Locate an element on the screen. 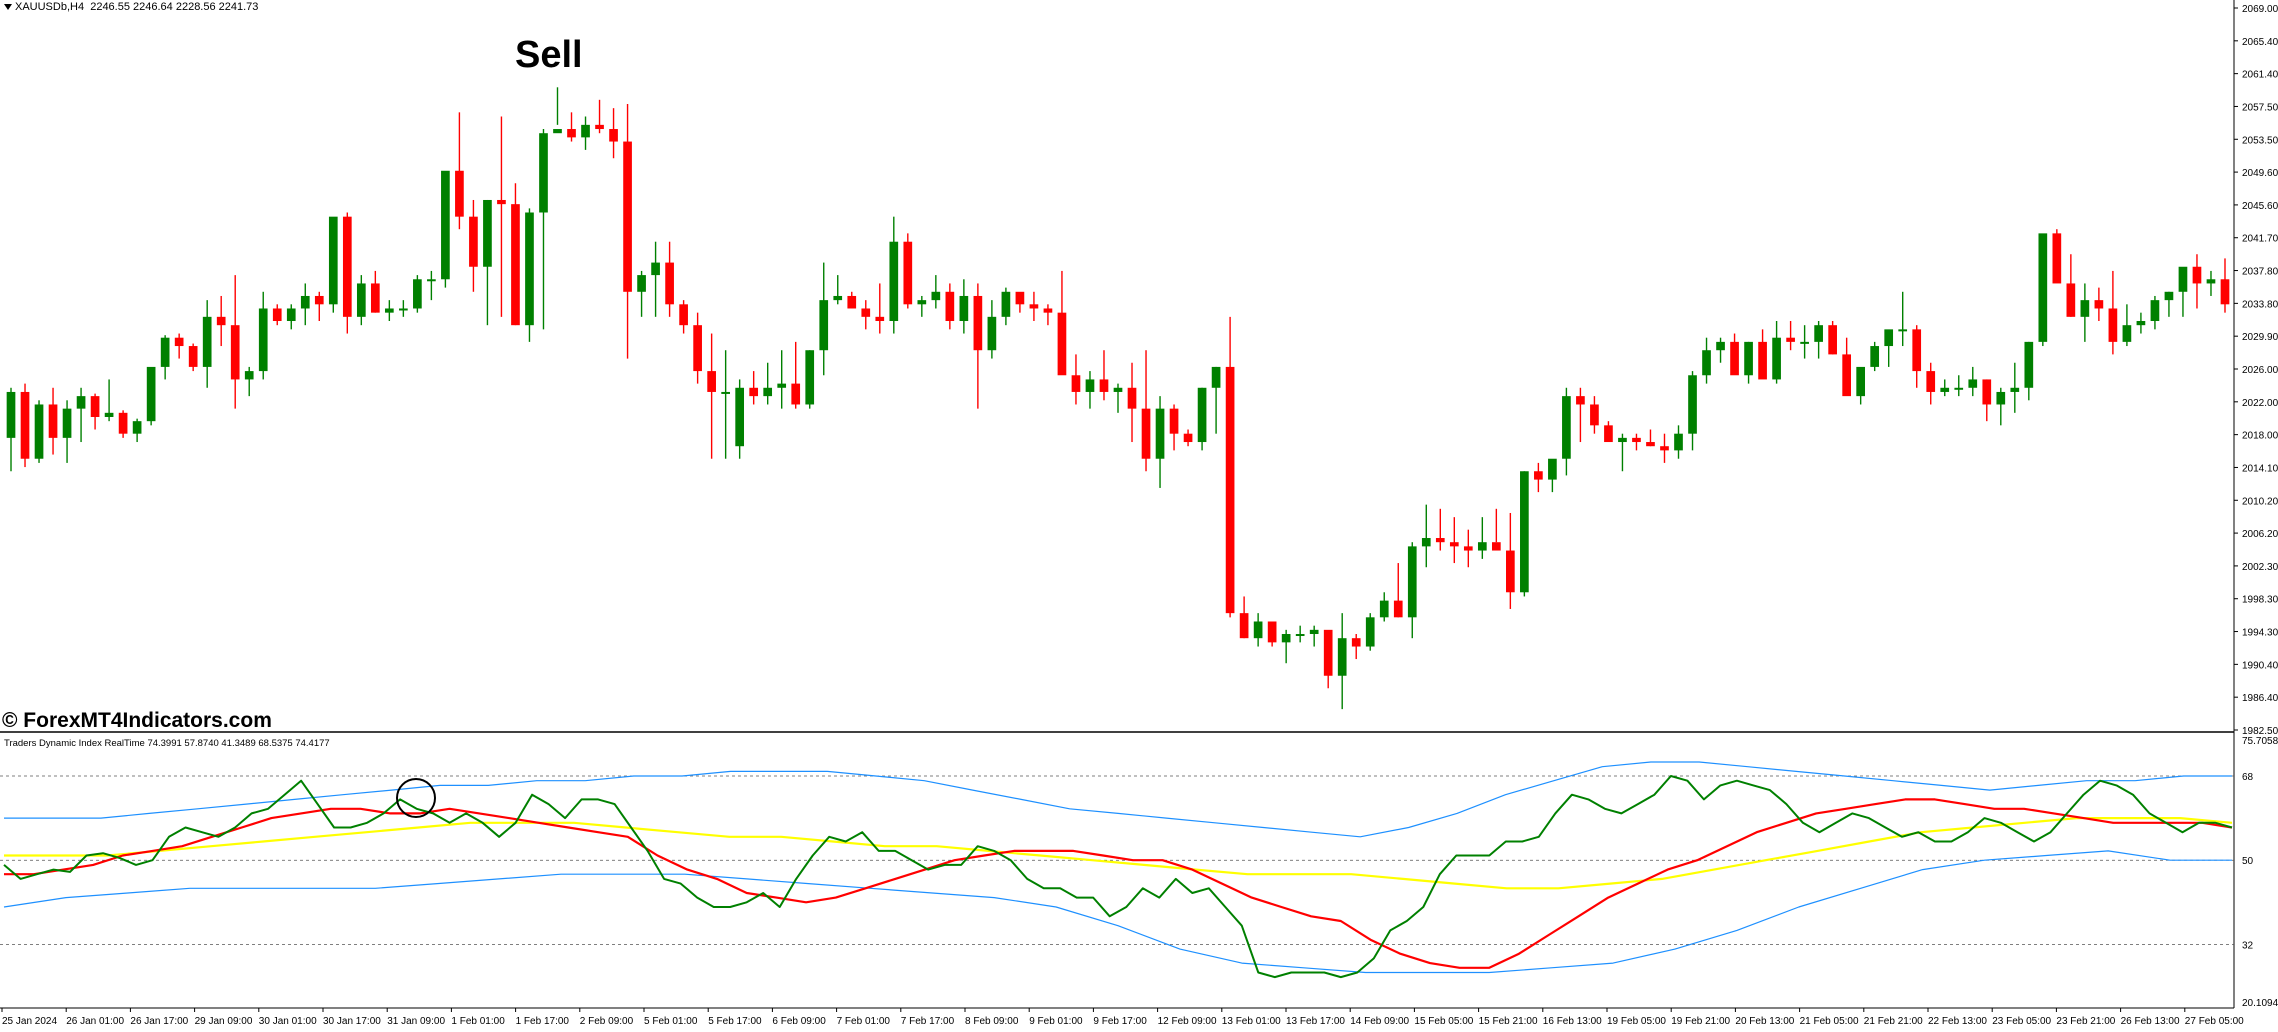 The image size is (2278, 1032). price-label: 2006.20 is located at coordinates (2260, 534).